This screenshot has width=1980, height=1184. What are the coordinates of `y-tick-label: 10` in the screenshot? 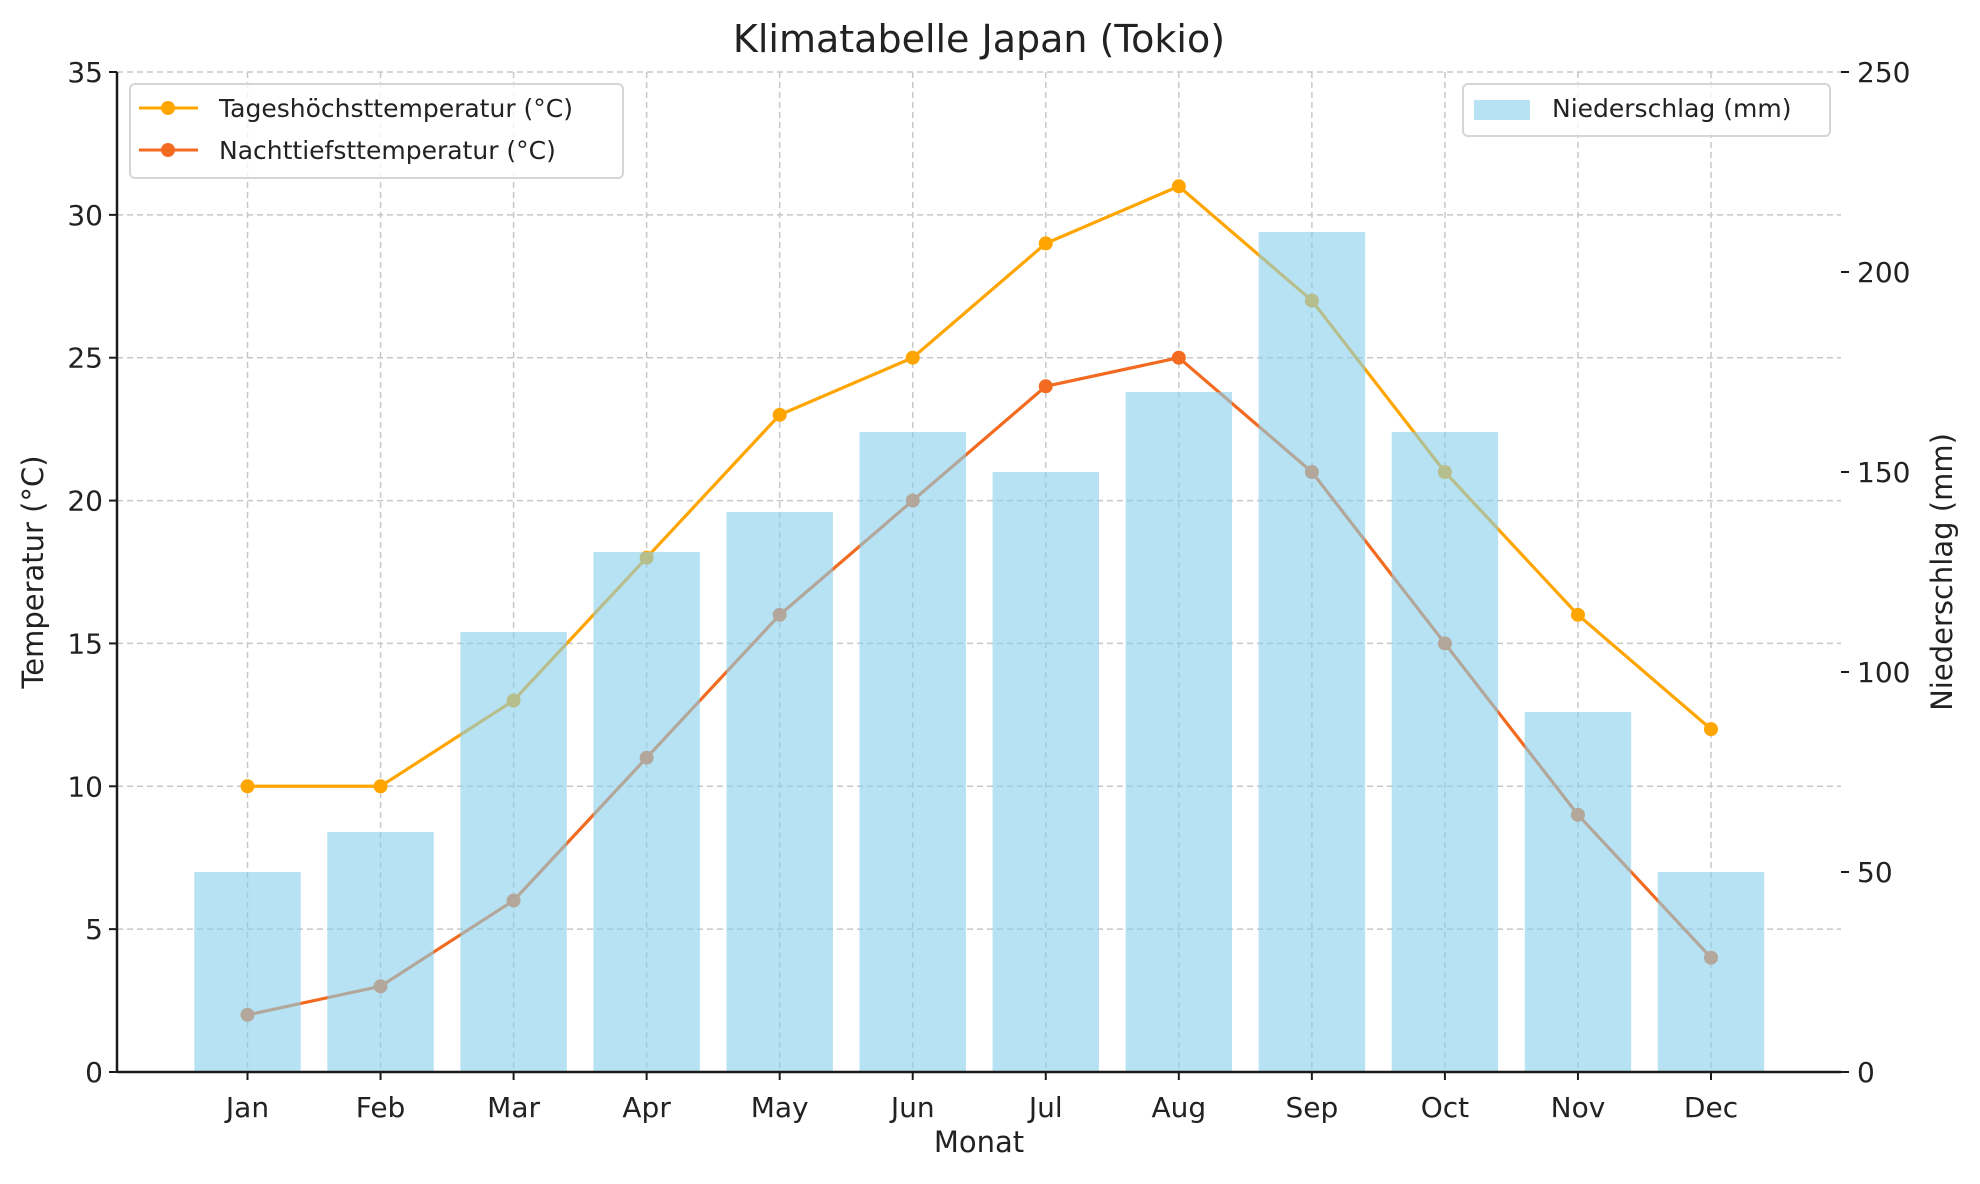 It's located at (85, 786).